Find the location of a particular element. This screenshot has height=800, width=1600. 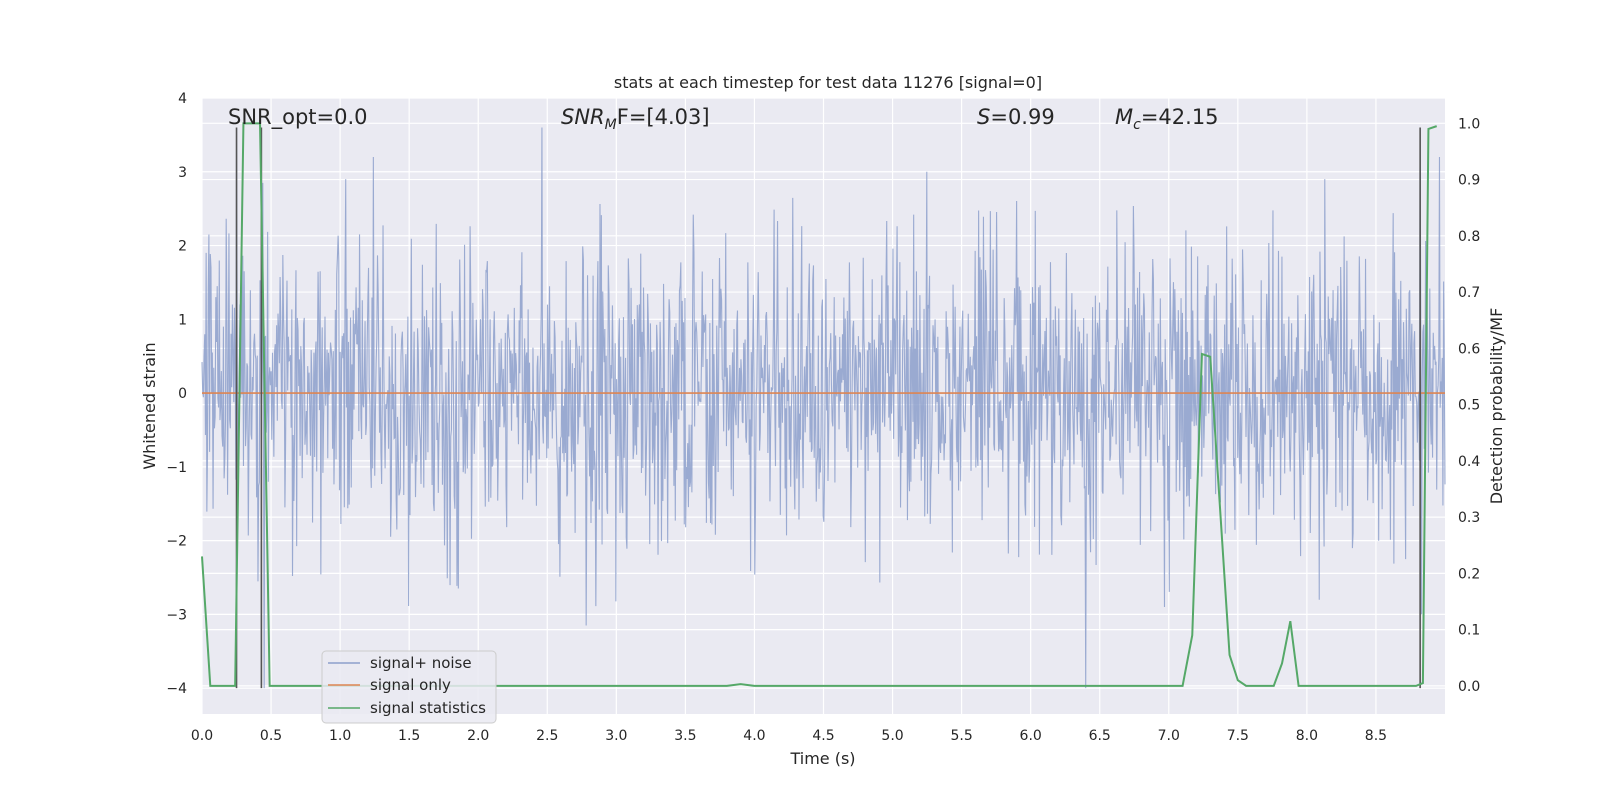

legend-box is located at coordinates (409, 687).